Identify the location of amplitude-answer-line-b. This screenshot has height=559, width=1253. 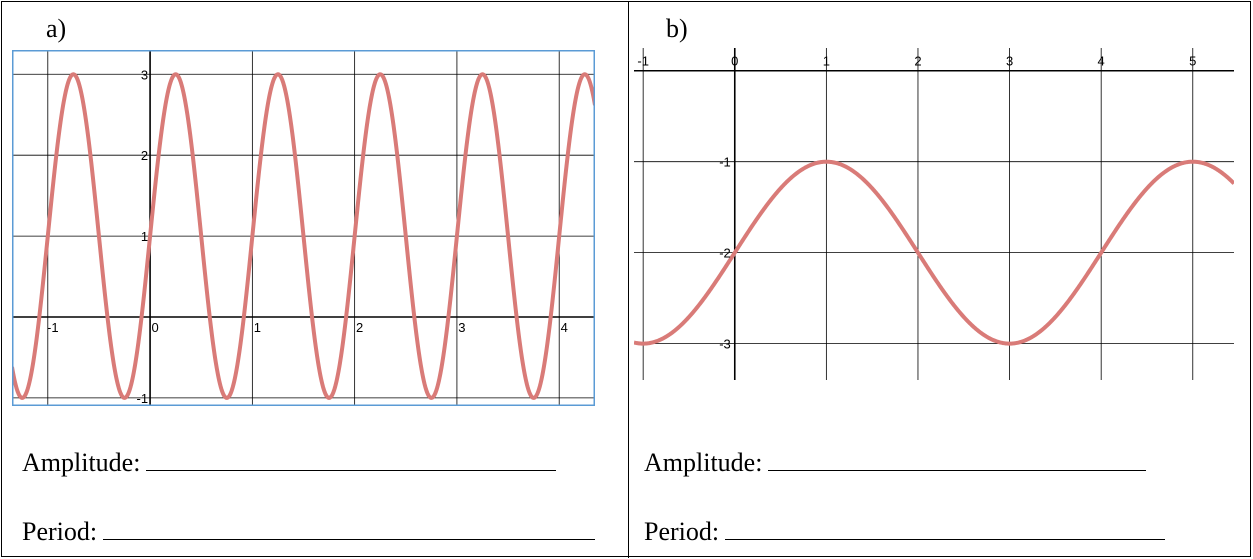
(957, 458).